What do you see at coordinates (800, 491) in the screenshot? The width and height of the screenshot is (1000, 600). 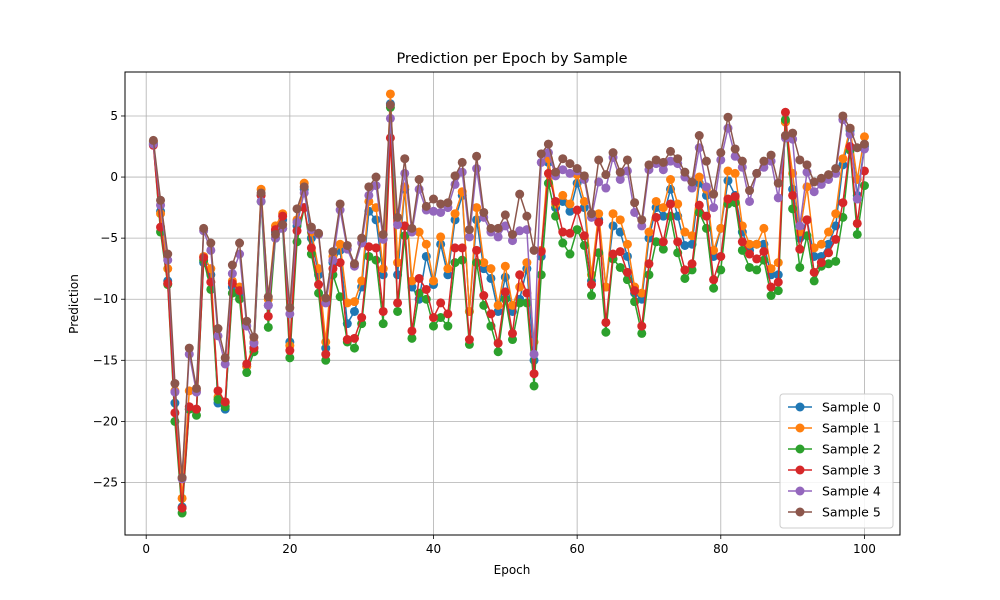 I see `legend-marker` at bounding box center [800, 491].